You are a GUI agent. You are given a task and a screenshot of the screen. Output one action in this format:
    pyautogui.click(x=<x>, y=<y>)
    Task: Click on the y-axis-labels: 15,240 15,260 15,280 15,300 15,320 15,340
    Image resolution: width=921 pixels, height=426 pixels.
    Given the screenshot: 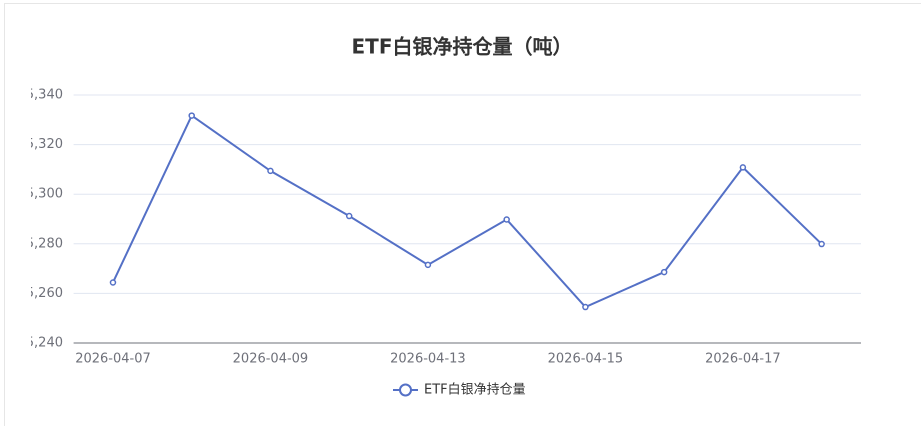 What is the action you would take?
    pyautogui.click(x=41, y=219)
    